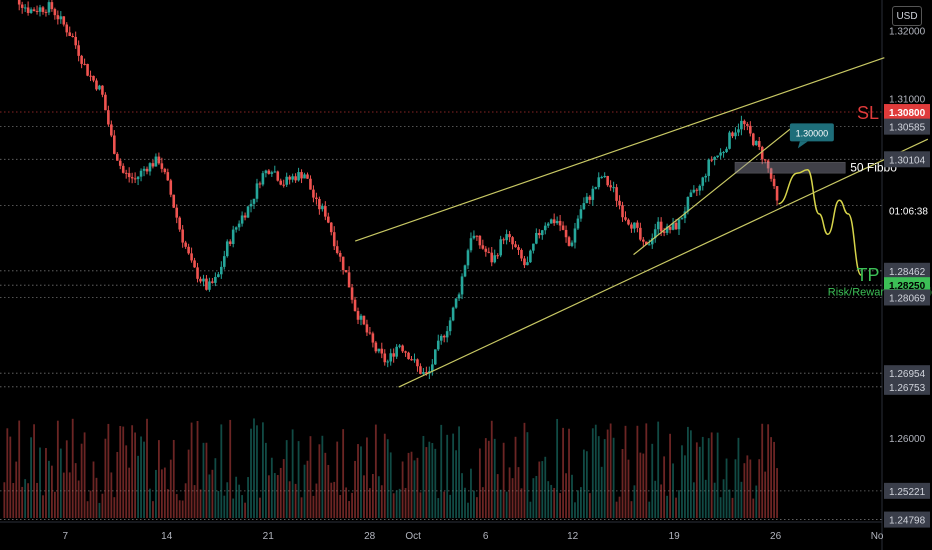 The width and height of the screenshot is (932, 550). I want to click on currency-button: USD, so click(907, 16).